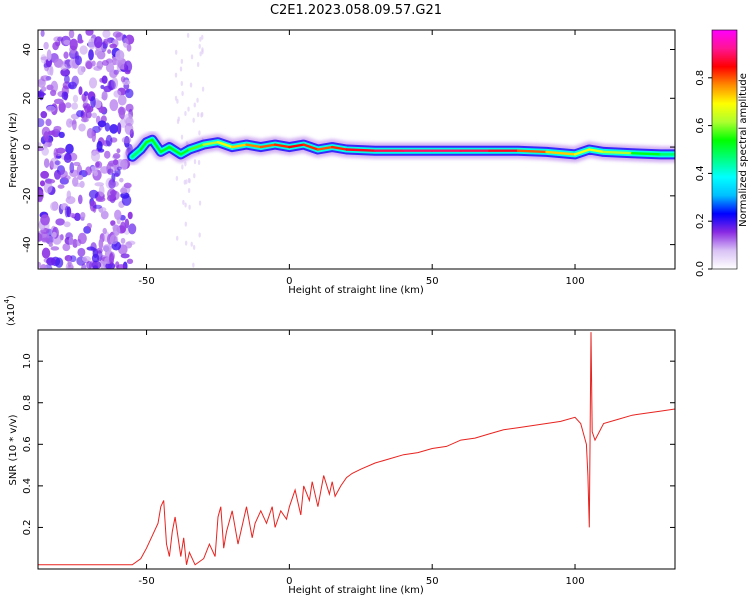 The image size is (750, 600). Describe the element at coordinates (27, 444) in the screenshot. I see `snr-ytick-label: 0.6` at that location.